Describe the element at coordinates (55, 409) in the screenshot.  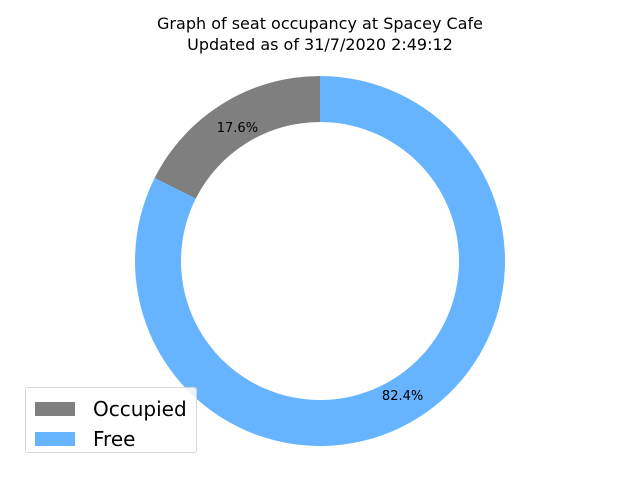
I see `legend-swatch-occupied` at that location.